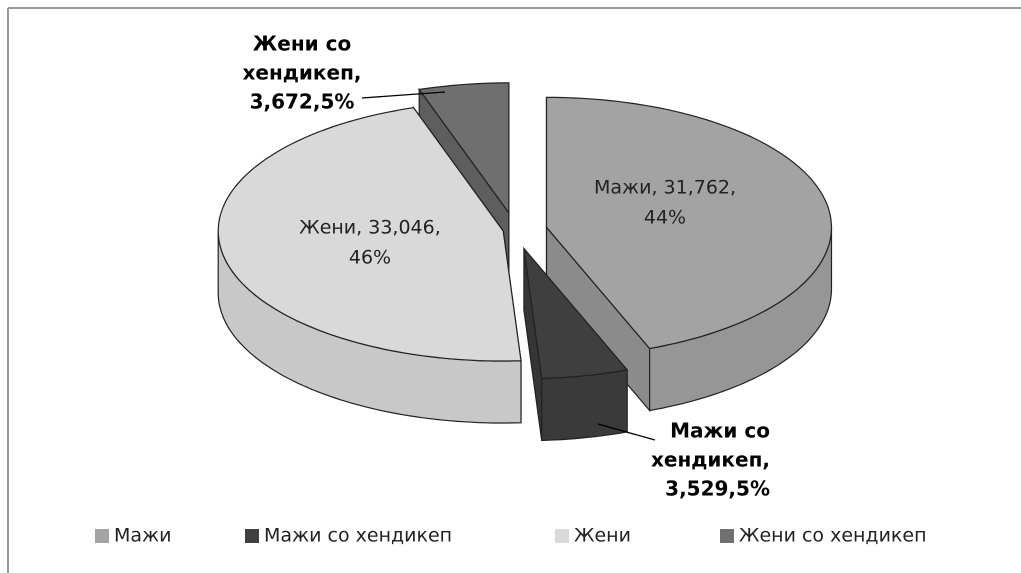 The height and width of the screenshot is (573, 1021). I want to click on data-label: 46%, so click(370, 258).